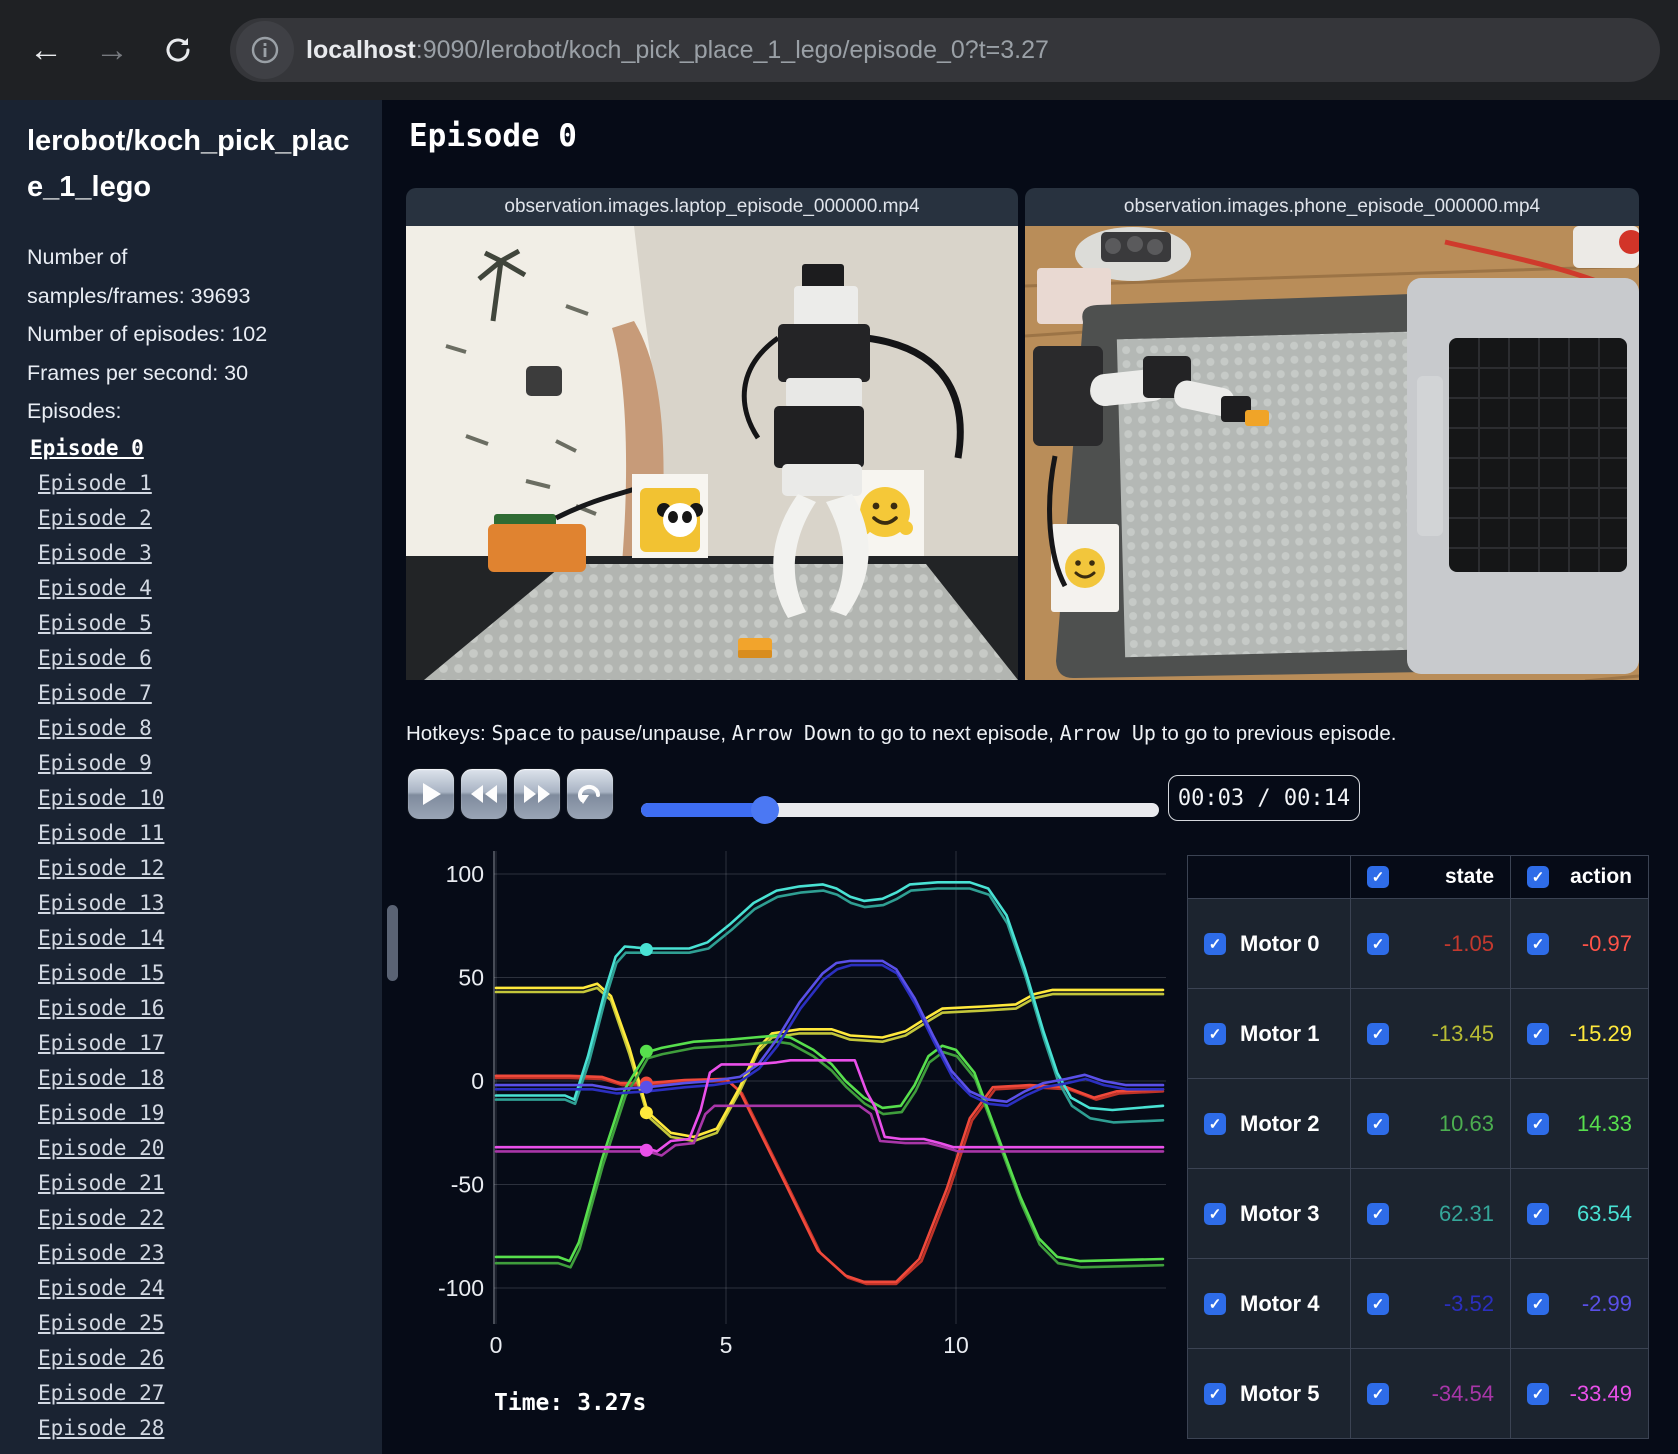 The height and width of the screenshot is (1454, 1678). Describe the element at coordinates (1538, 943) in the screenshot. I see `motor-0-action-checkbox` at that location.